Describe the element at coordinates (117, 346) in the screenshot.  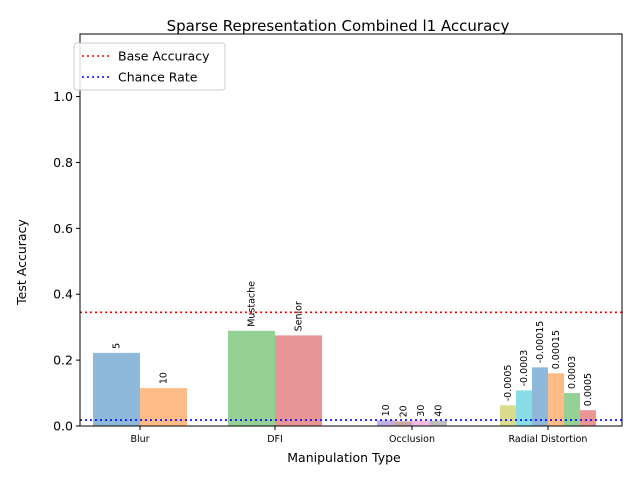
I see `bar-data-label: 5` at that location.